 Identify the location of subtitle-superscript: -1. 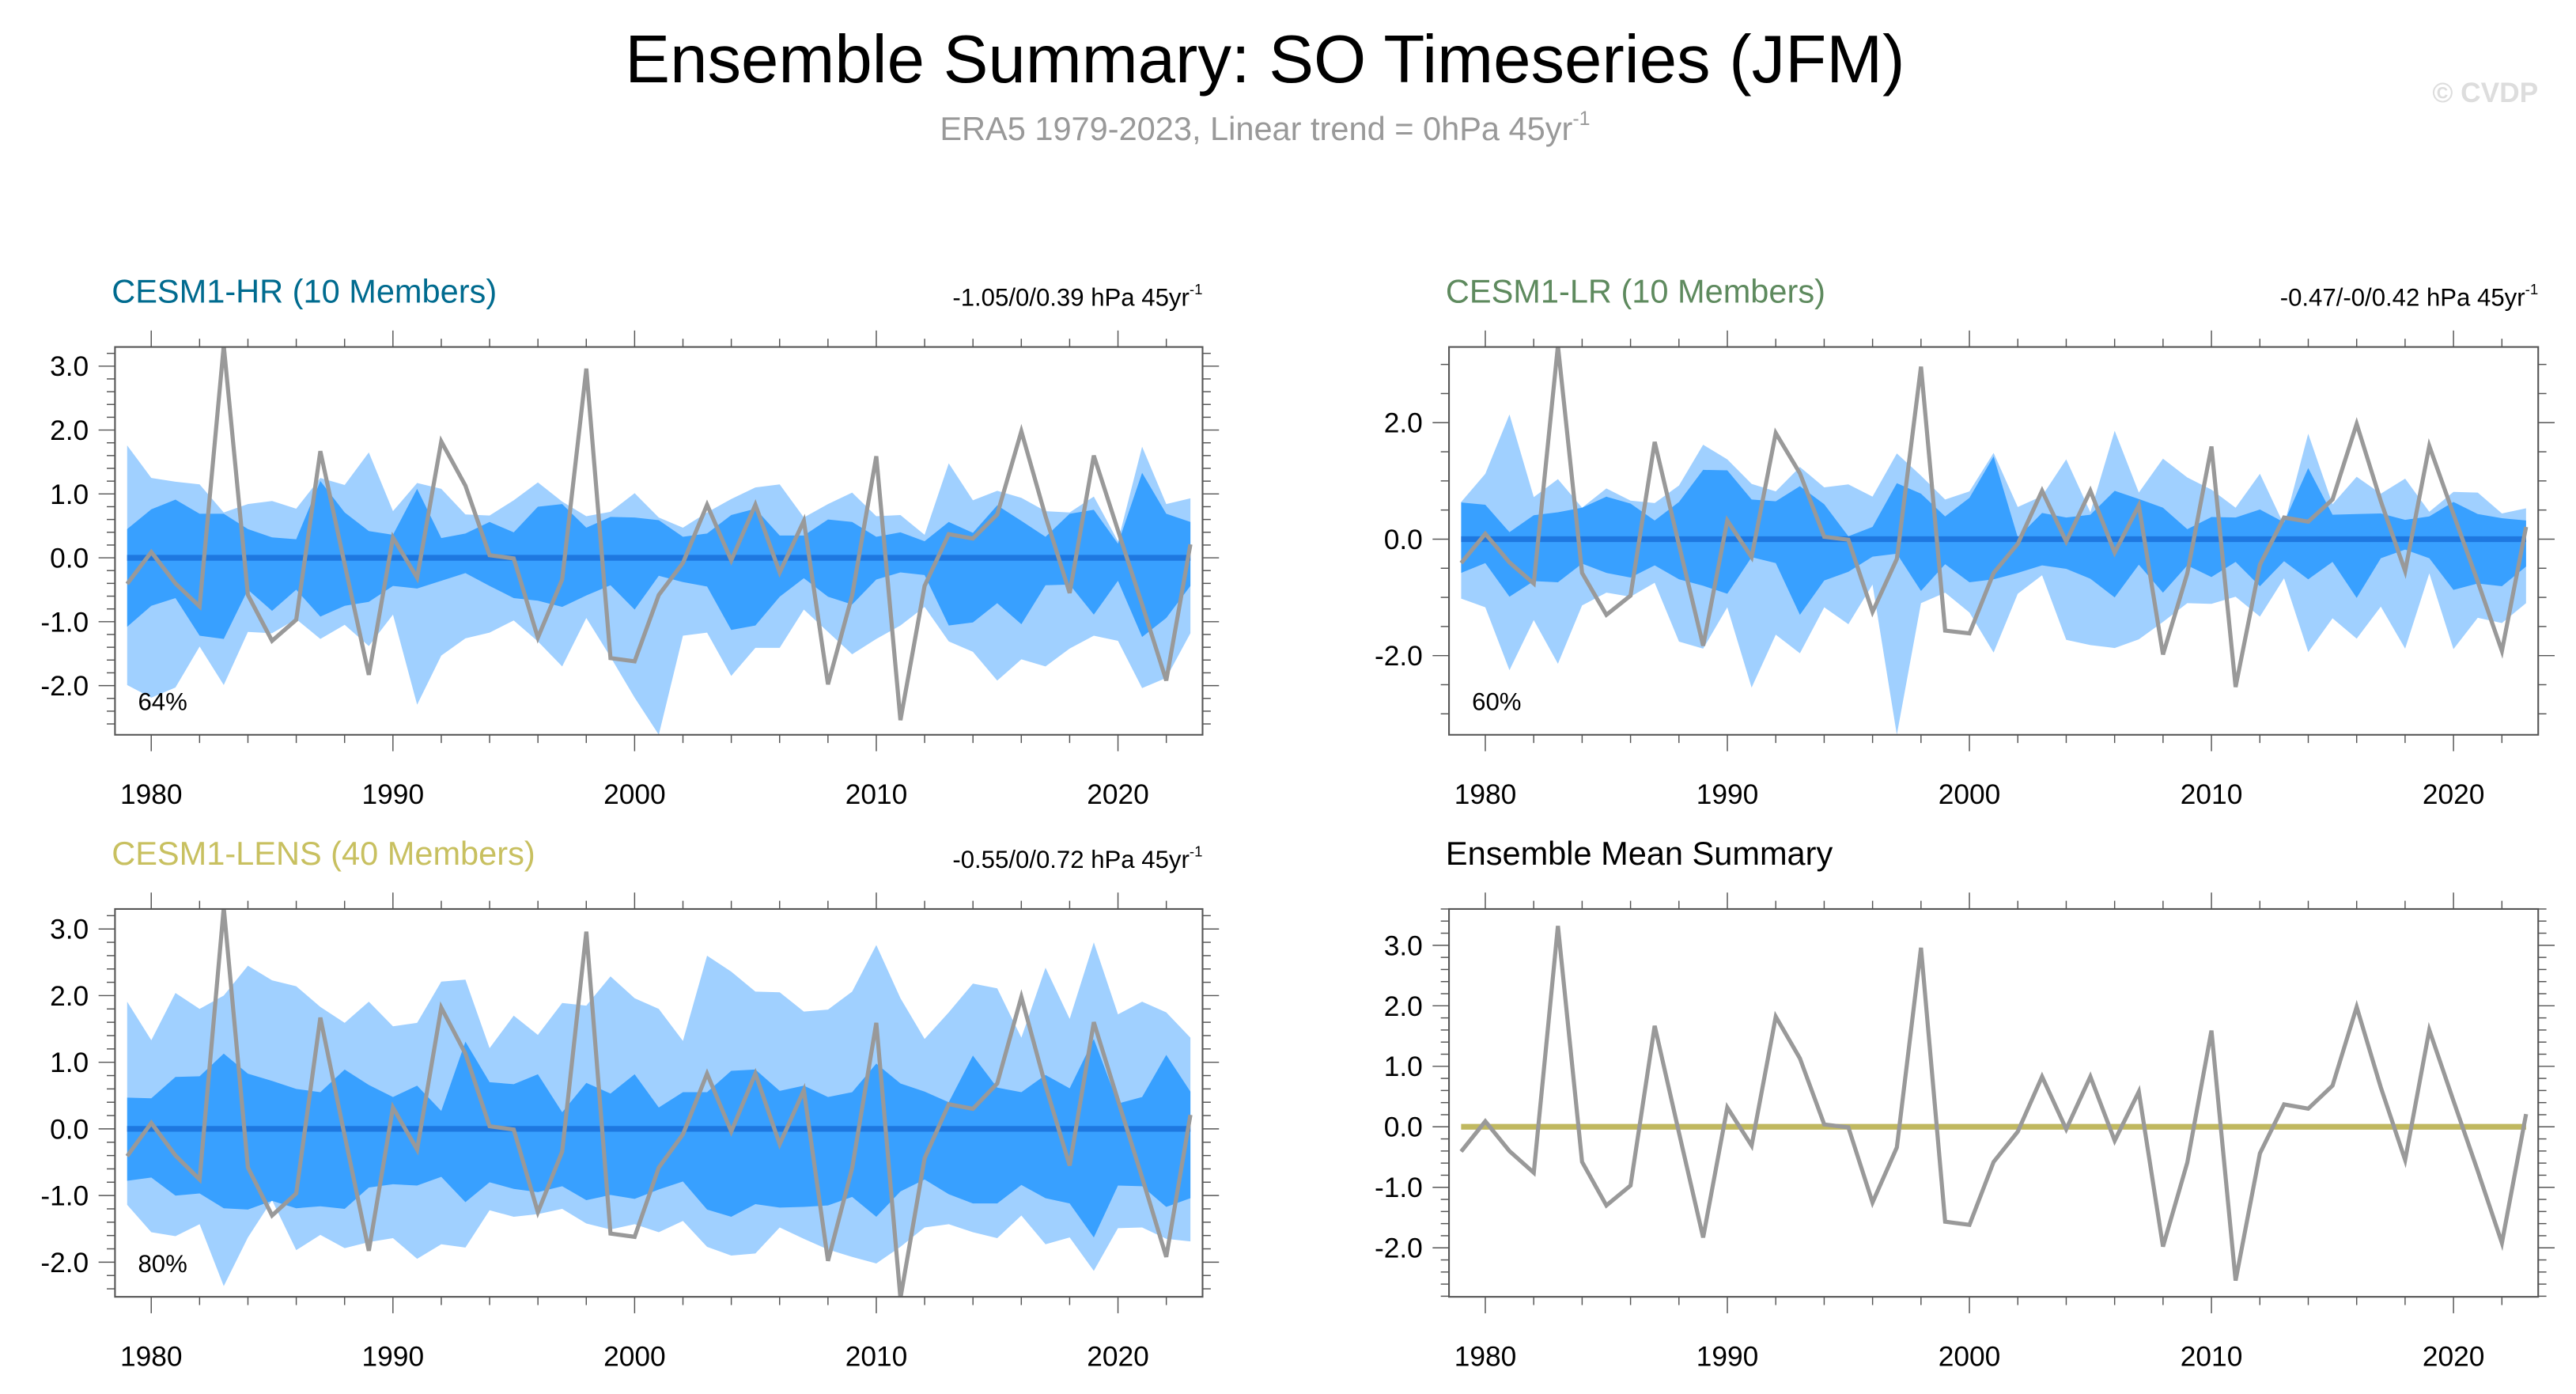
(1581, 119).